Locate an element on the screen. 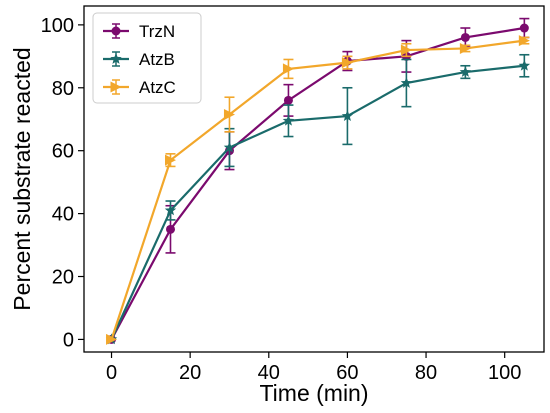 This screenshot has width=550, height=413. legend-item-trzn: TrzN is located at coordinates (139, 31).